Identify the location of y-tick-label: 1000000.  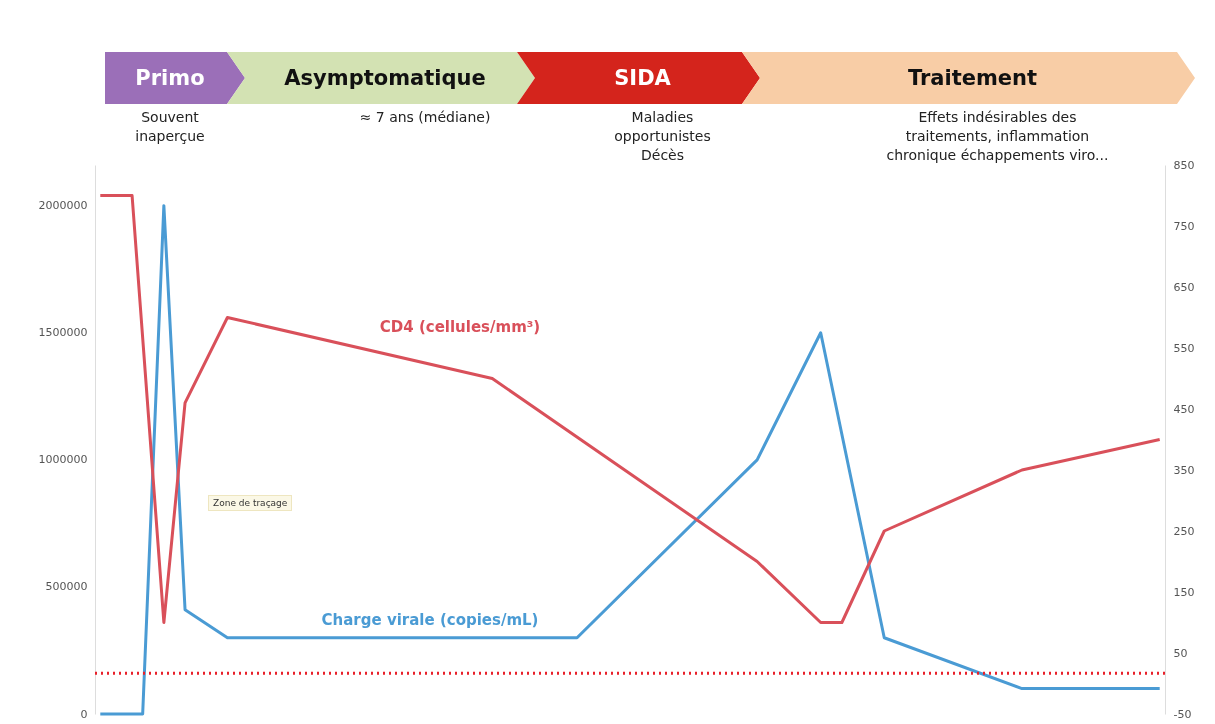
(63, 460).